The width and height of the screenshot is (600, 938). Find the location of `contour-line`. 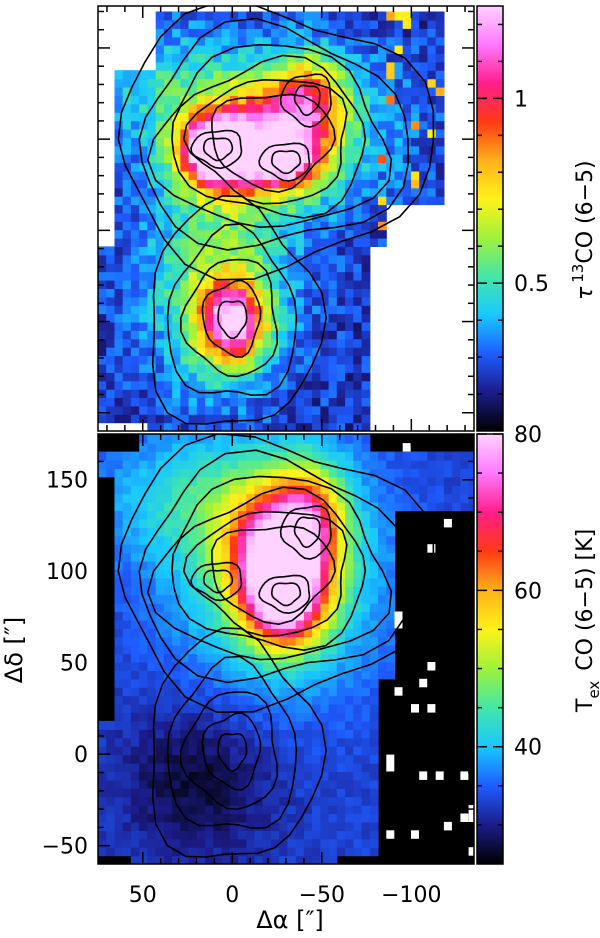

contour-line is located at coordinates (218, 581).